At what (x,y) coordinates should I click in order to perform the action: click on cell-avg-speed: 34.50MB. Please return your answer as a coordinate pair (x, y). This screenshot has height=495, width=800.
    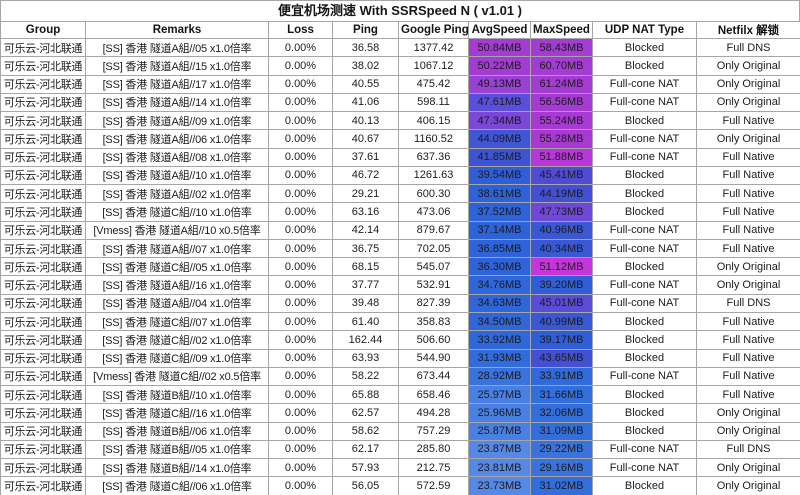
    Looking at the image, I should click on (499, 321).